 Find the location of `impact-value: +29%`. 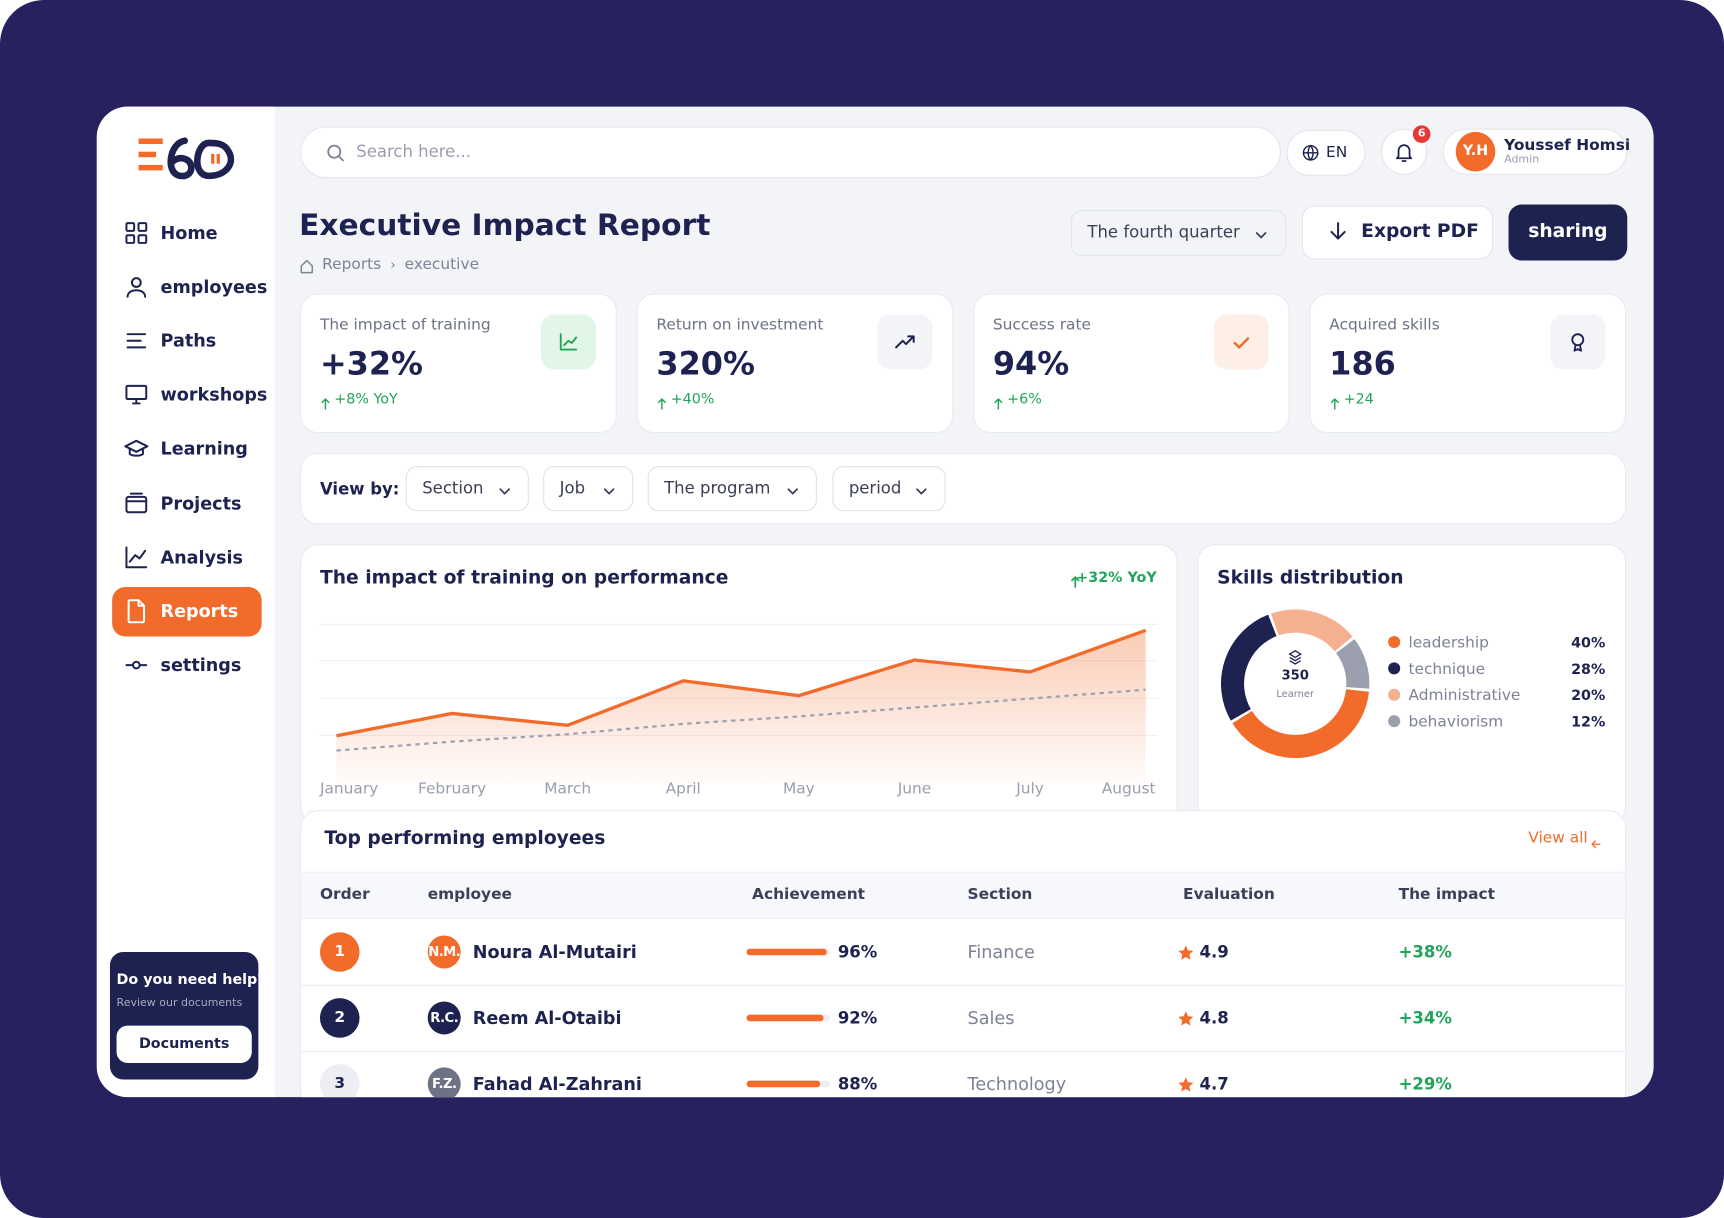

impact-value: +29% is located at coordinates (1425, 1084).